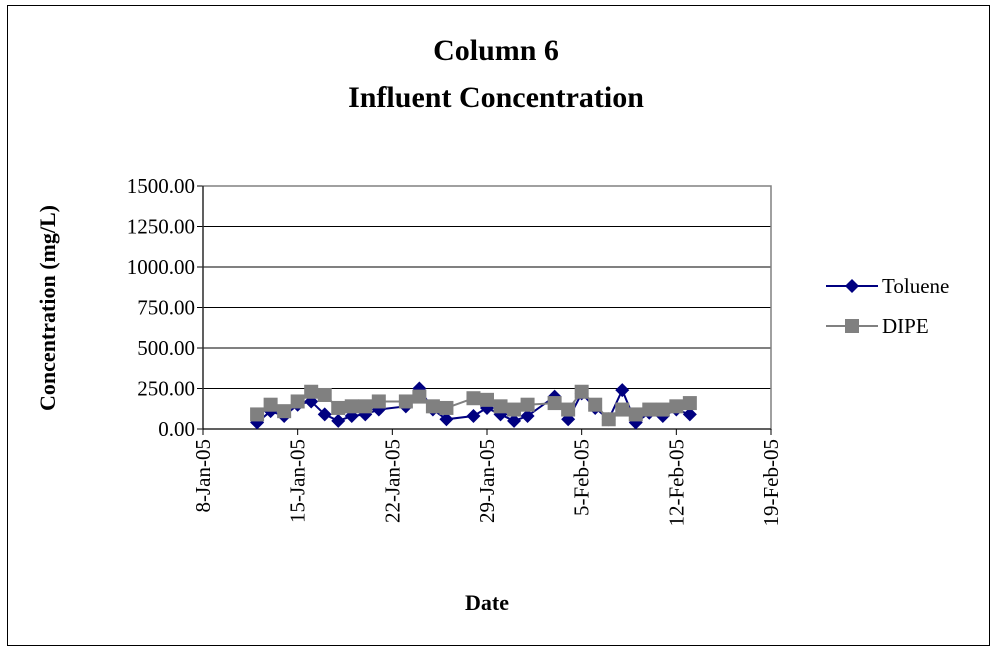 This screenshot has width=994, height=647. Describe the element at coordinates (203, 475) in the screenshot. I see `x-tick-label: 8-Jan-05` at that location.